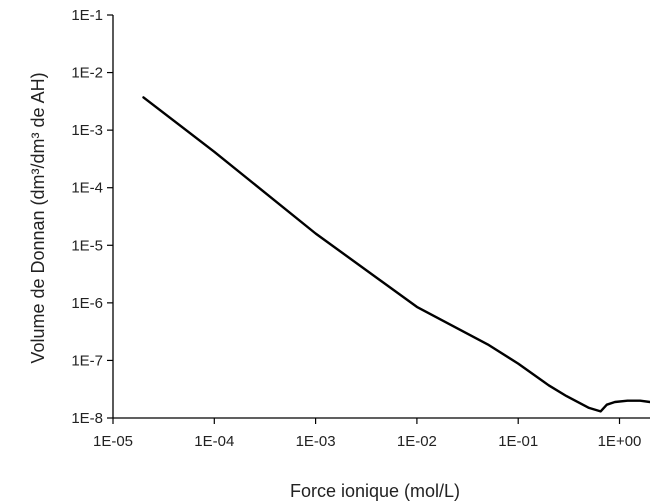  Describe the element at coordinates (87, 188) in the screenshot. I see `y-tick-label: 1E-4` at that location.